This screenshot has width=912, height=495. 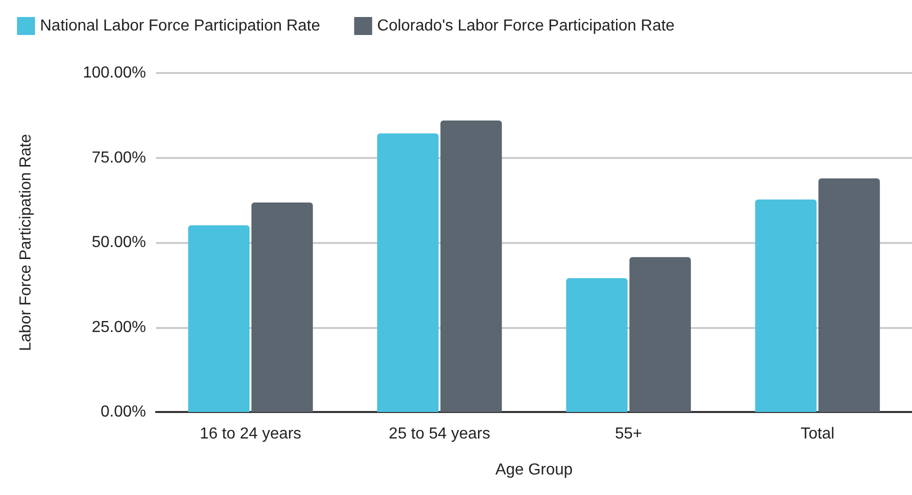 What do you see at coordinates (114, 73) in the screenshot?
I see `y-tick-label: 100.00%` at bounding box center [114, 73].